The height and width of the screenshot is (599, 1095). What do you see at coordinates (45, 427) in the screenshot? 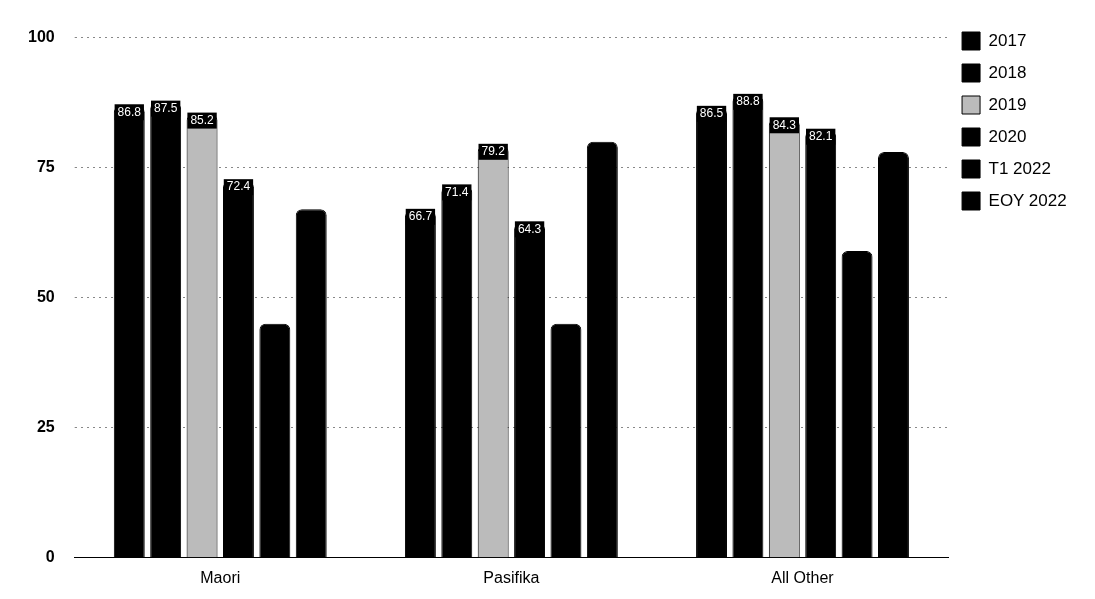
I see `y-tick-label: 25` at bounding box center [45, 427].